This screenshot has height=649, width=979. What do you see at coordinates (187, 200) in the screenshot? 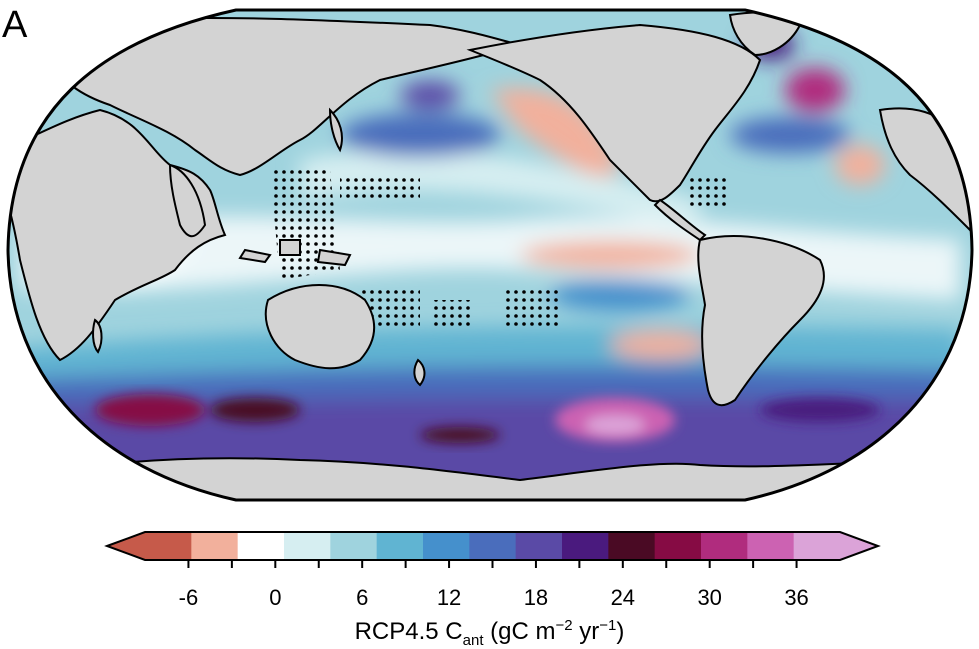
I see `india` at bounding box center [187, 200].